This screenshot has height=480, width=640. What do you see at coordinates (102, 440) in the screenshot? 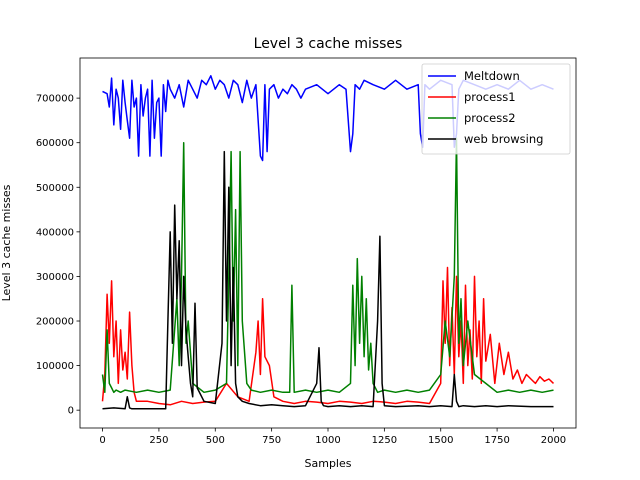
I see `x-tick-label: 0` at bounding box center [102, 440].